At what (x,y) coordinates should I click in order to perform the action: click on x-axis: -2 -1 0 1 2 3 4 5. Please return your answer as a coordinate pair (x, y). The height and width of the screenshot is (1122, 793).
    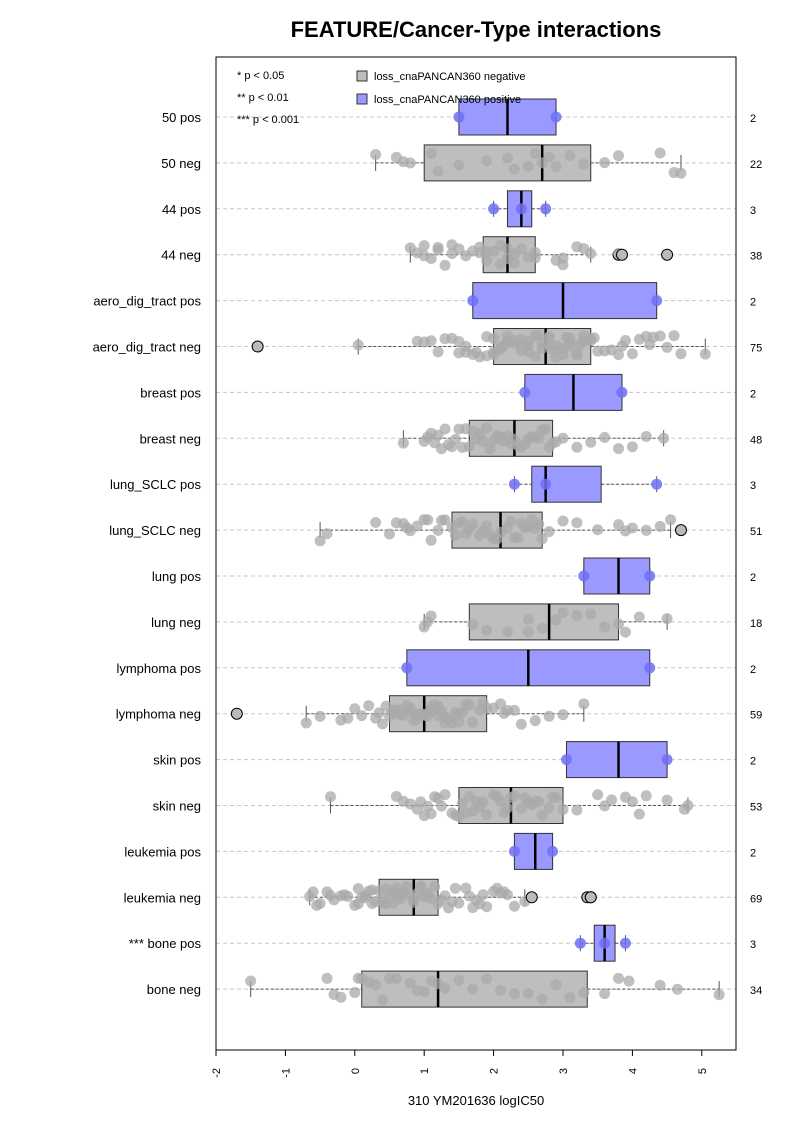
    Looking at the image, I should click on (460, 1063).